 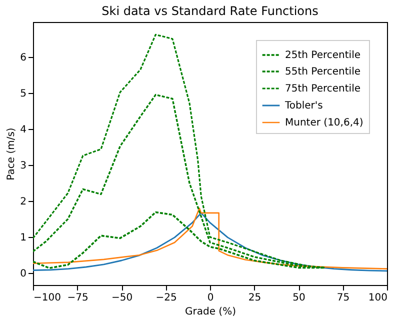 I want to click on x-tick-label: 75, so click(x=343, y=298).